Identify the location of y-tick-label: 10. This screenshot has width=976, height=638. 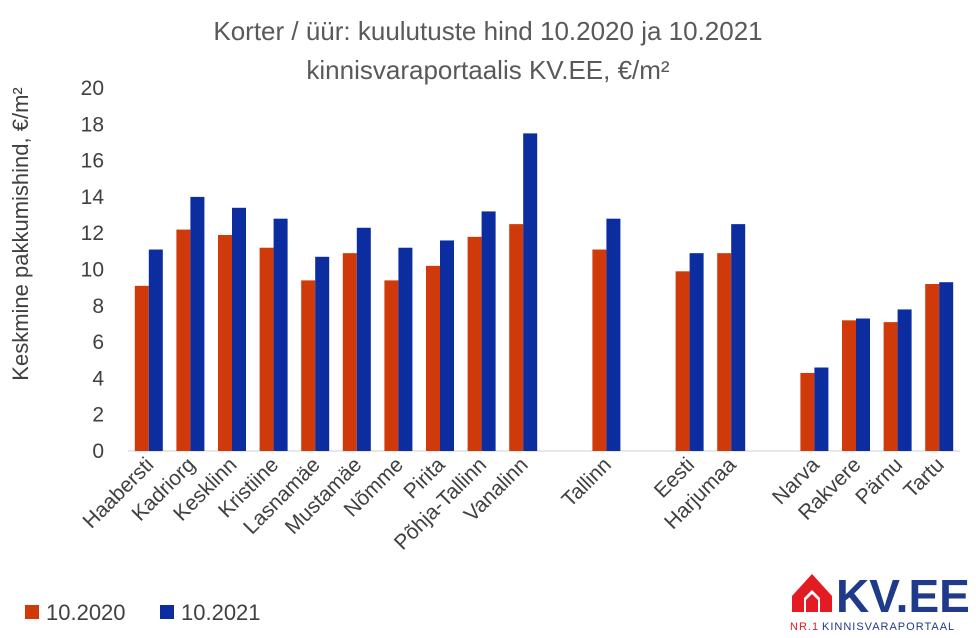
(92, 270).